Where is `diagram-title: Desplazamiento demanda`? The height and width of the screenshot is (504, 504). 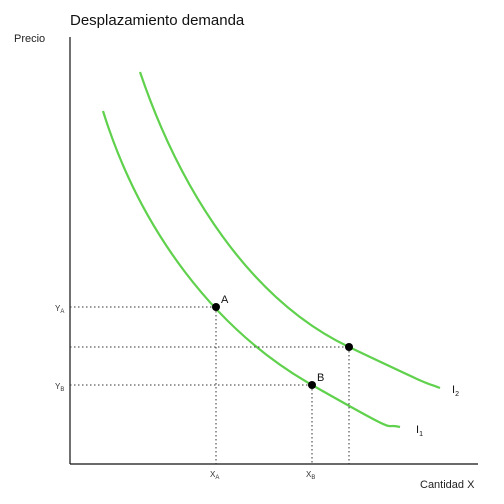 diagram-title: Desplazamiento demanda is located at coordinates (157, 20).